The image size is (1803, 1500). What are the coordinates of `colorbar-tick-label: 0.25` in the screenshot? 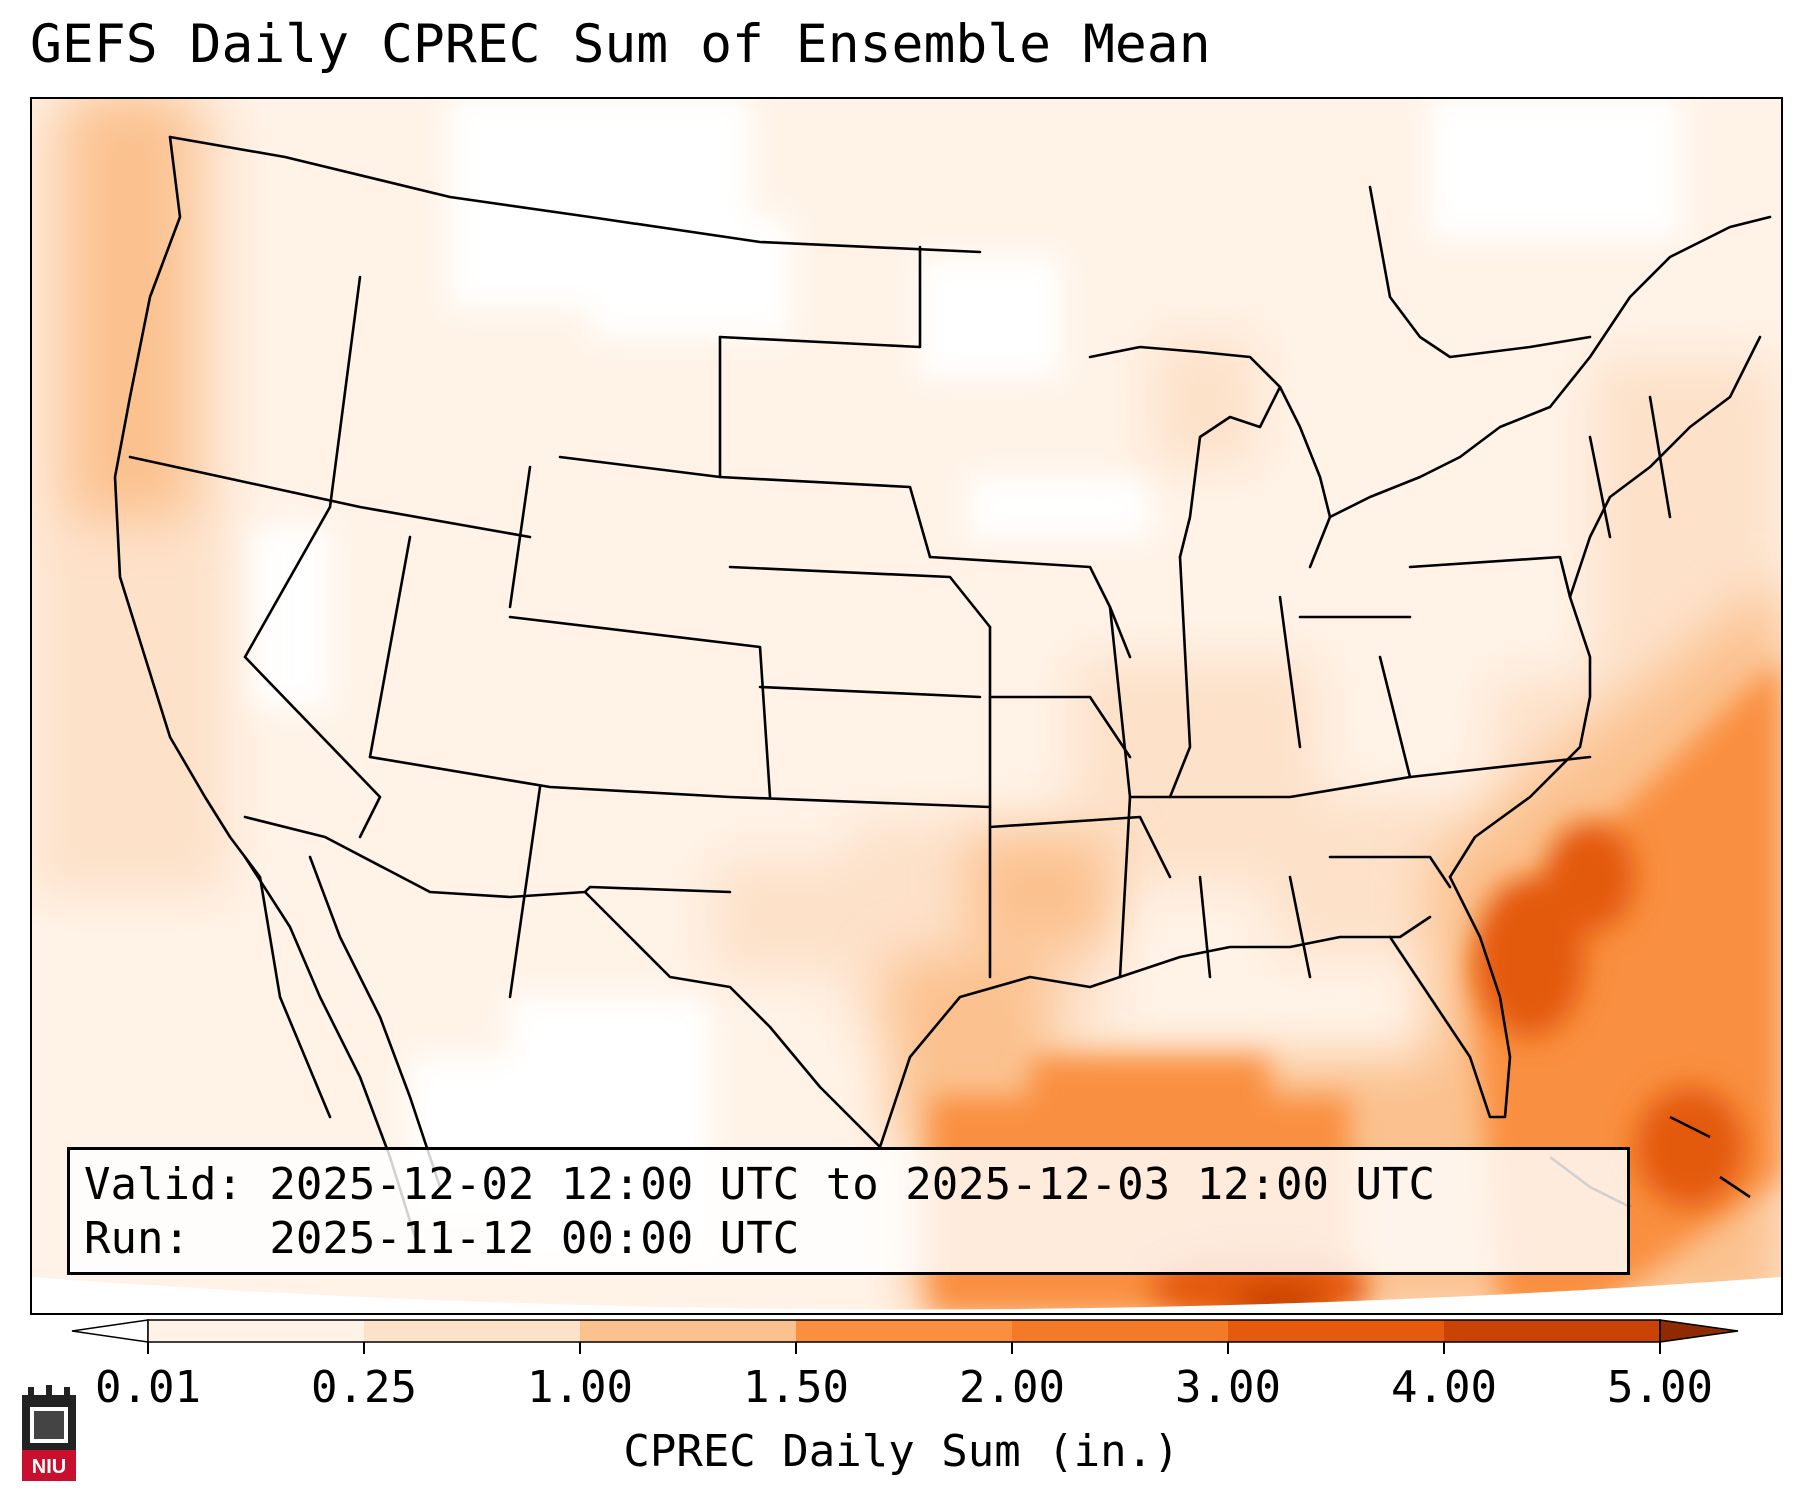 It's located at (364, 1387).